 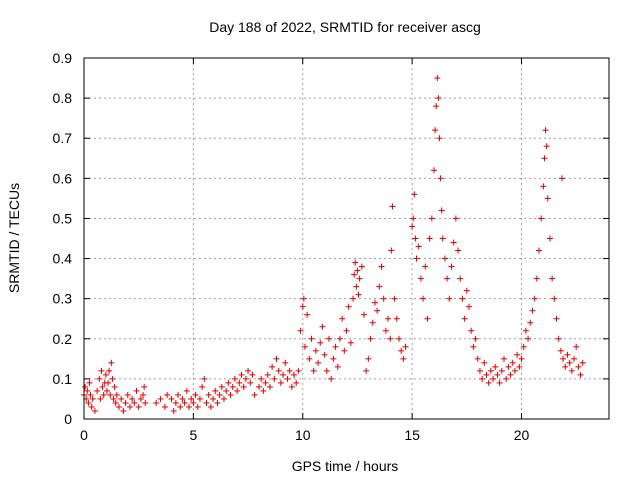 I want to click on x-tick-labels: 0 5 10 15 20, so click(x=304, y=435).